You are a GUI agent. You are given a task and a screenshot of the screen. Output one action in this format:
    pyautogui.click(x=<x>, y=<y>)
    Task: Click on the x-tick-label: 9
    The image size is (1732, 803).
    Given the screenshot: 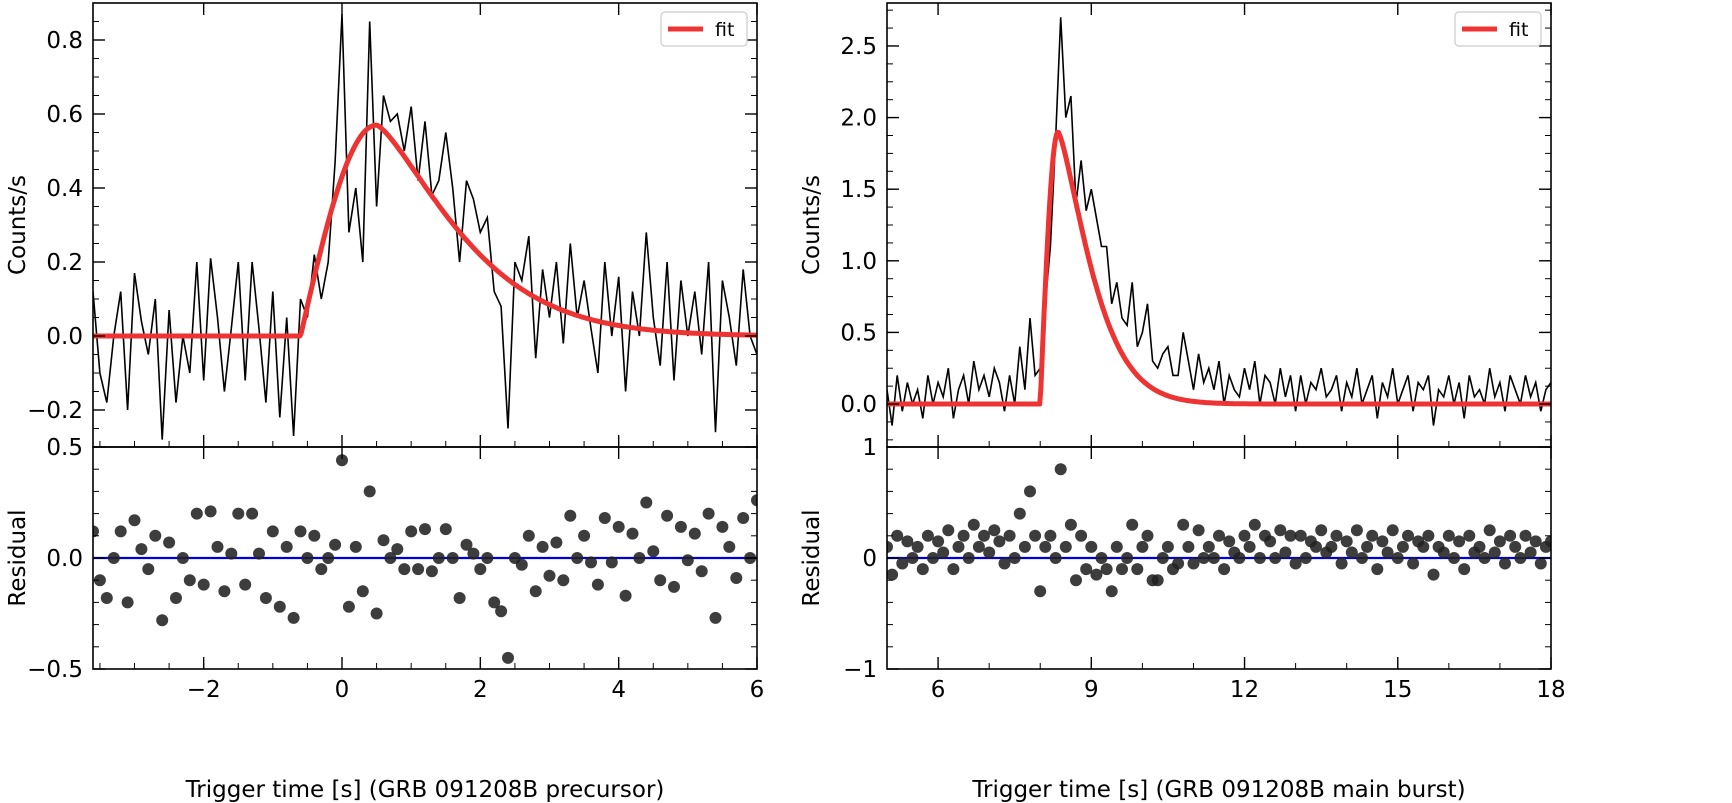 What is the action you would take?
    pyautogui.click(x=1091, y=690)
    